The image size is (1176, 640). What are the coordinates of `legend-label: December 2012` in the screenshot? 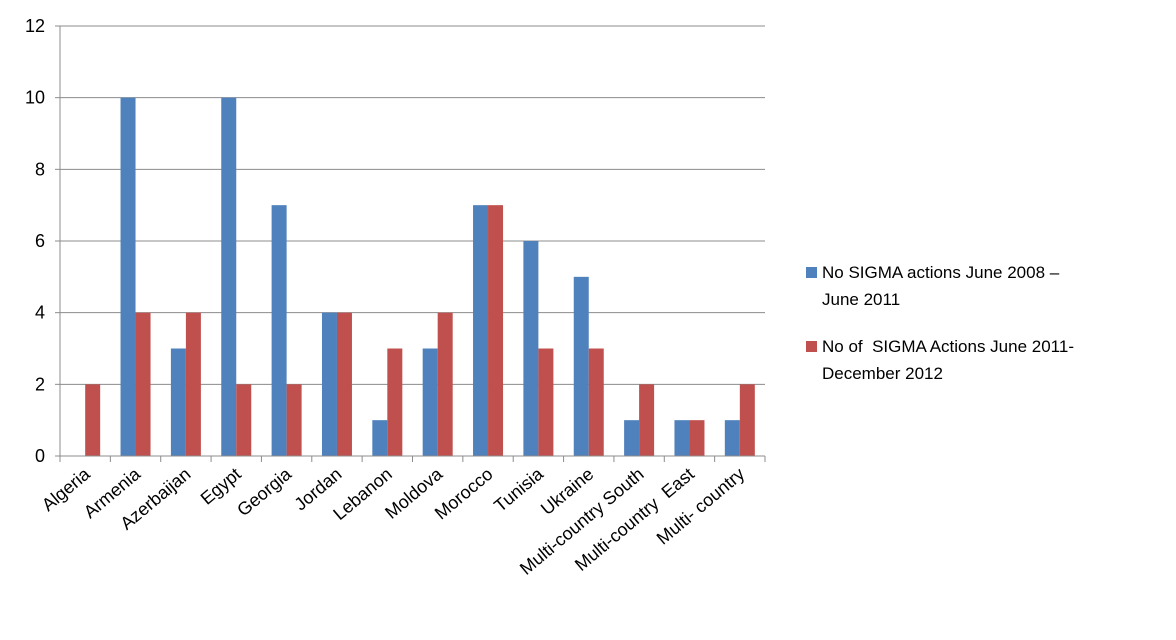 It's located at (882, 373).